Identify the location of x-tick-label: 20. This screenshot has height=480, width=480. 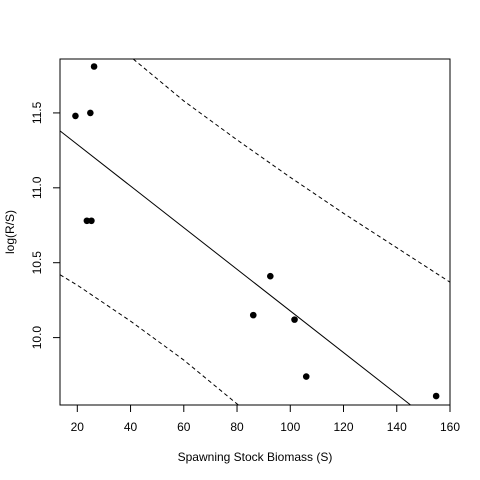
(78, 427).